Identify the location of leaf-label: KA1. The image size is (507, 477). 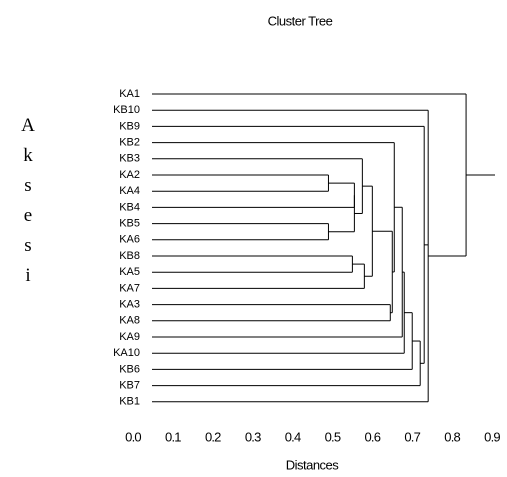
(129, 94).